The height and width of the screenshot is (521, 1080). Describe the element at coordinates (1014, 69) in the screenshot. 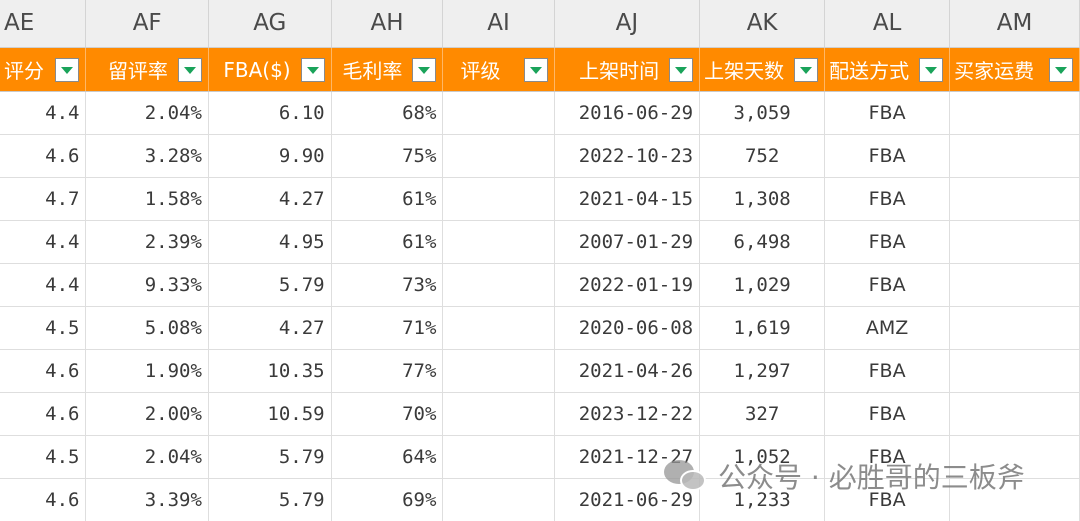

I see `header-buyer-shipping: 买家运费` at that location.